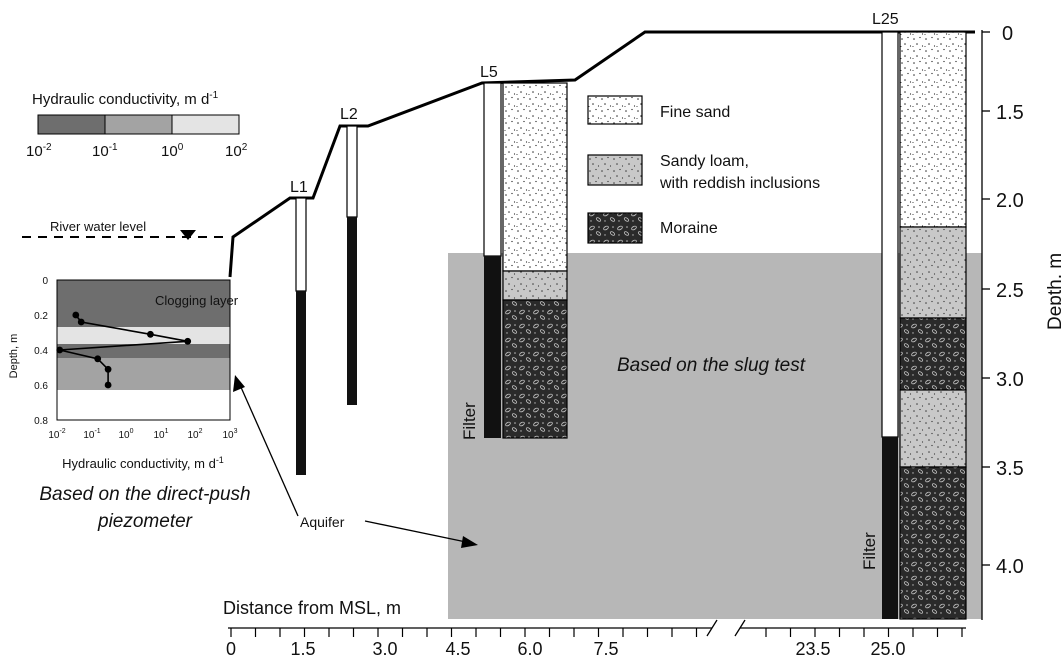  What do you see at coordinates (704, 161) in the screenshot?
I see `legend-label-sandy-loam: Sandy loam,` at bounding box center [704, 161].